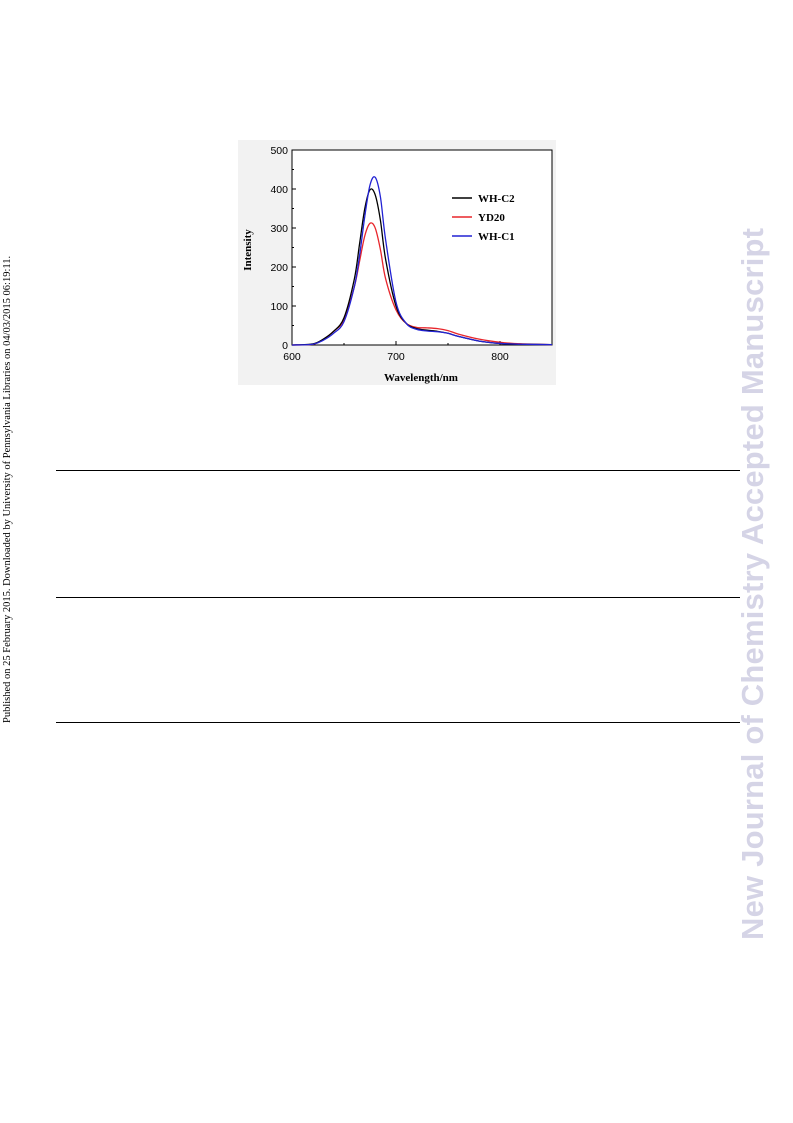 This screenshot has height=1123, width=793. Describe the element at coordinates (292, 357) in the screenshot. I see `x-tick-label: 600` at that location.